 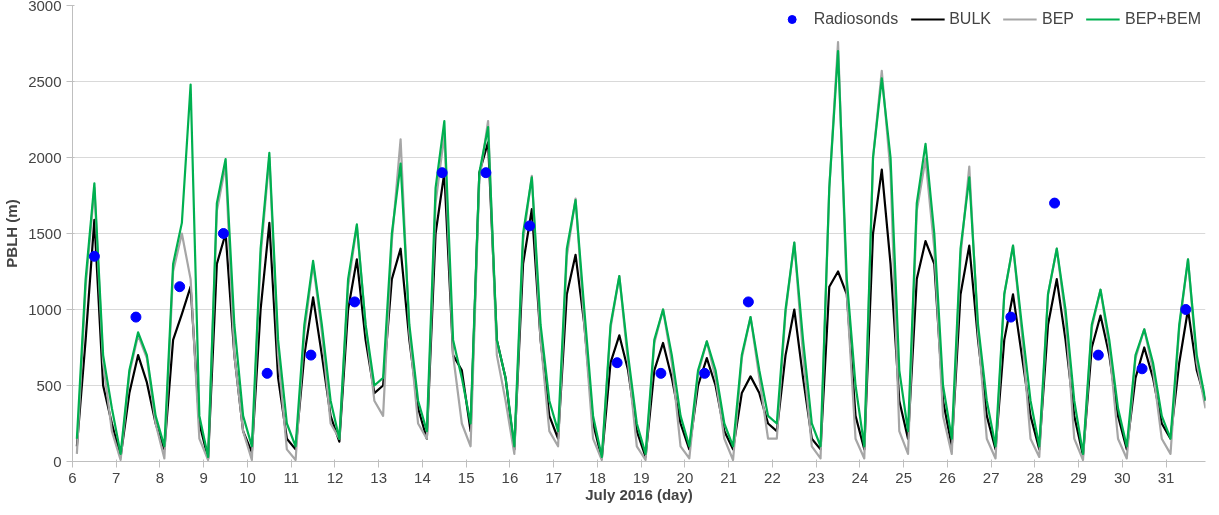 What do you see at coordinates (947, 477) in the screenshot?
I see `x-tick-label: 26` at bounding box center [947, 477].